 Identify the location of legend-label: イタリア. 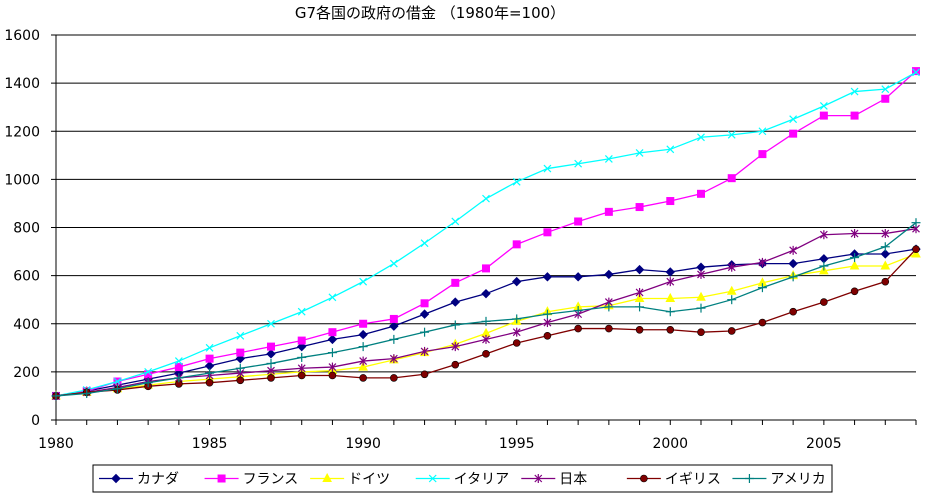
(481, 480).